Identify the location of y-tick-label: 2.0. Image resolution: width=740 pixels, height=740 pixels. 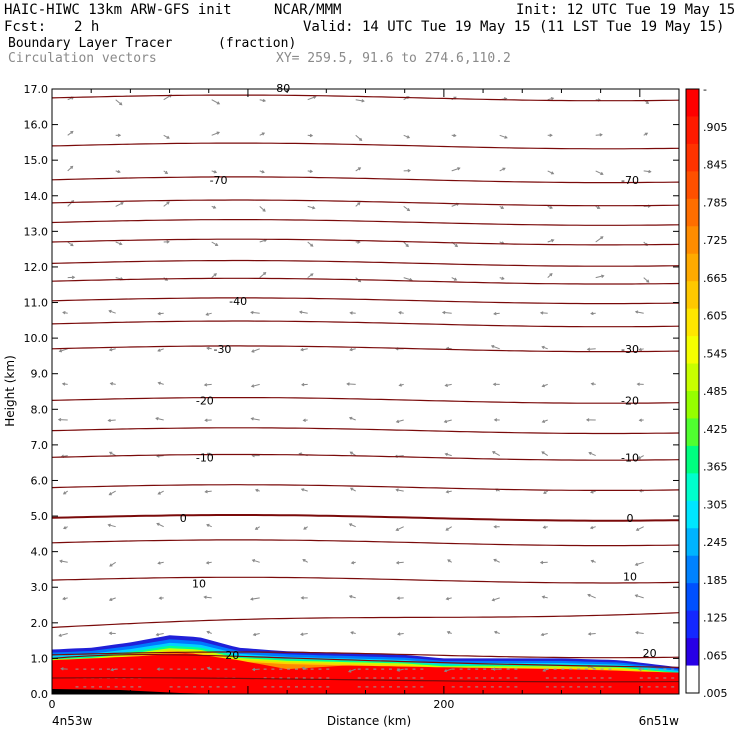
(40, 623).